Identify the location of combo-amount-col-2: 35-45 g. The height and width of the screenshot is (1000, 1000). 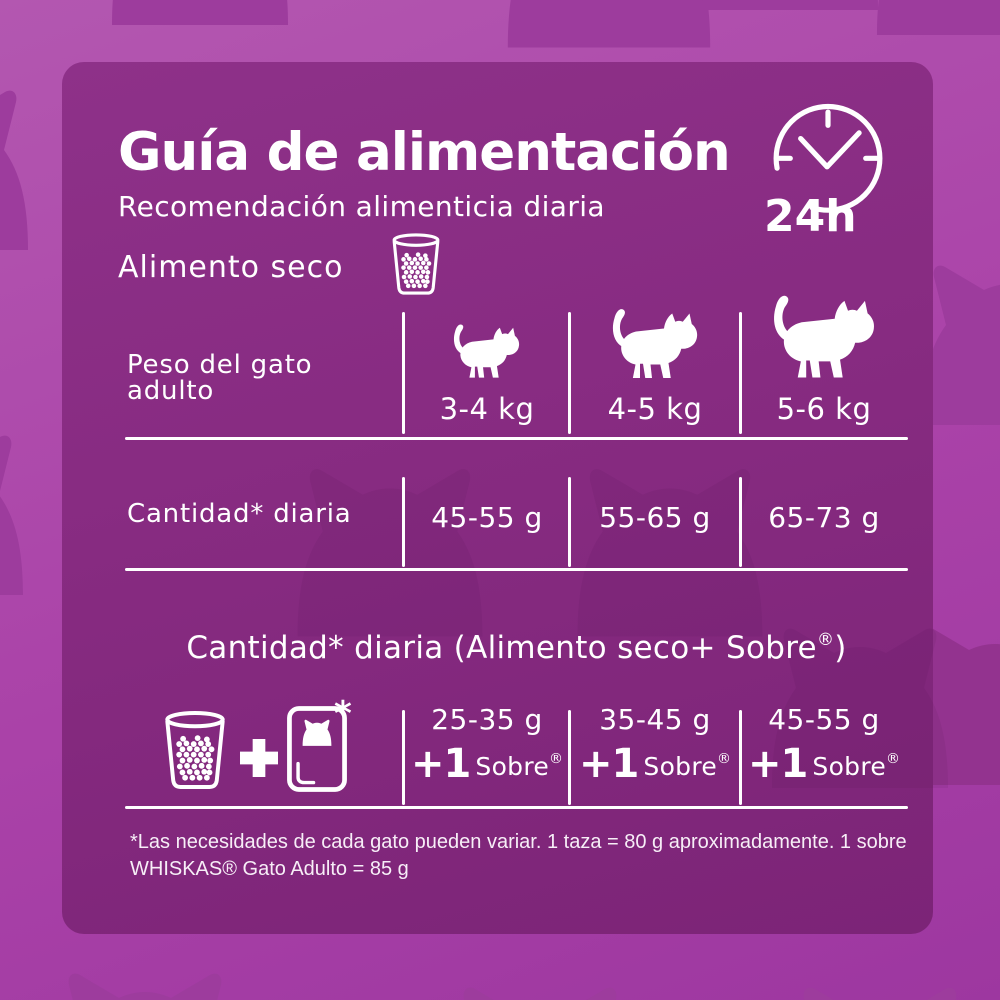
(655, 719).